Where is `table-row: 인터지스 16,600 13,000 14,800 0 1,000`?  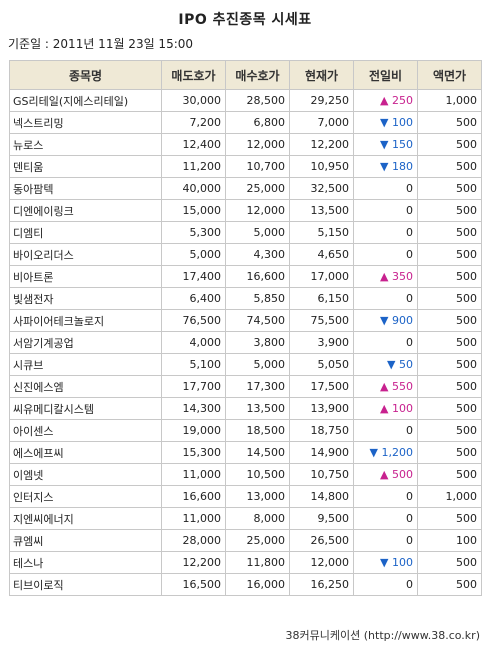
table-row: 인터지스 16,600 13,000 14,800 0 1,000 is located at coordinates (245, 496).